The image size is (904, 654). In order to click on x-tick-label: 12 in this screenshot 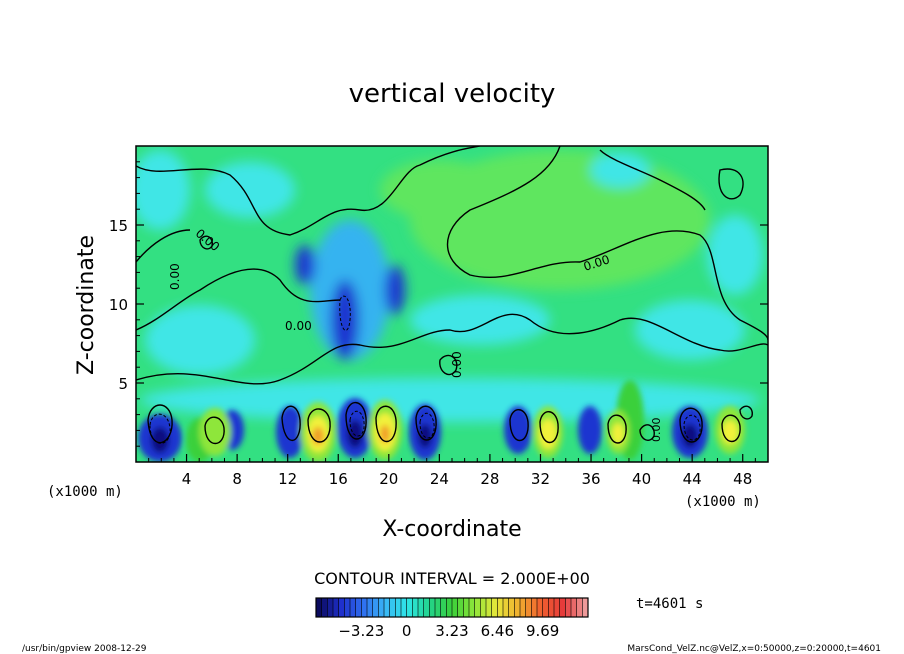, I will do `click(287, 479)`.